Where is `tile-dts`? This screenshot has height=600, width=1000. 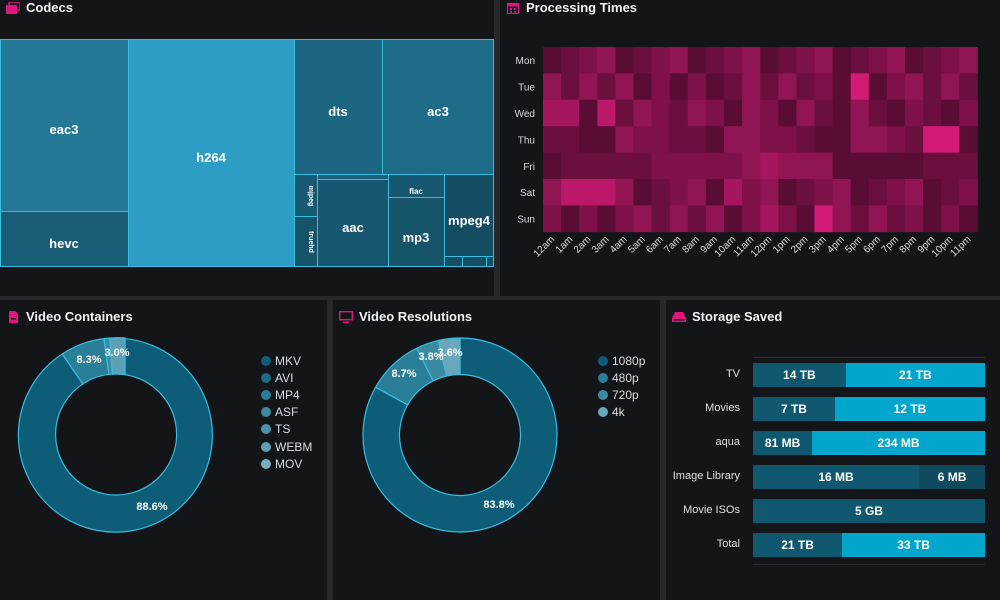
tile-dts is located at coordinates (338, 107).